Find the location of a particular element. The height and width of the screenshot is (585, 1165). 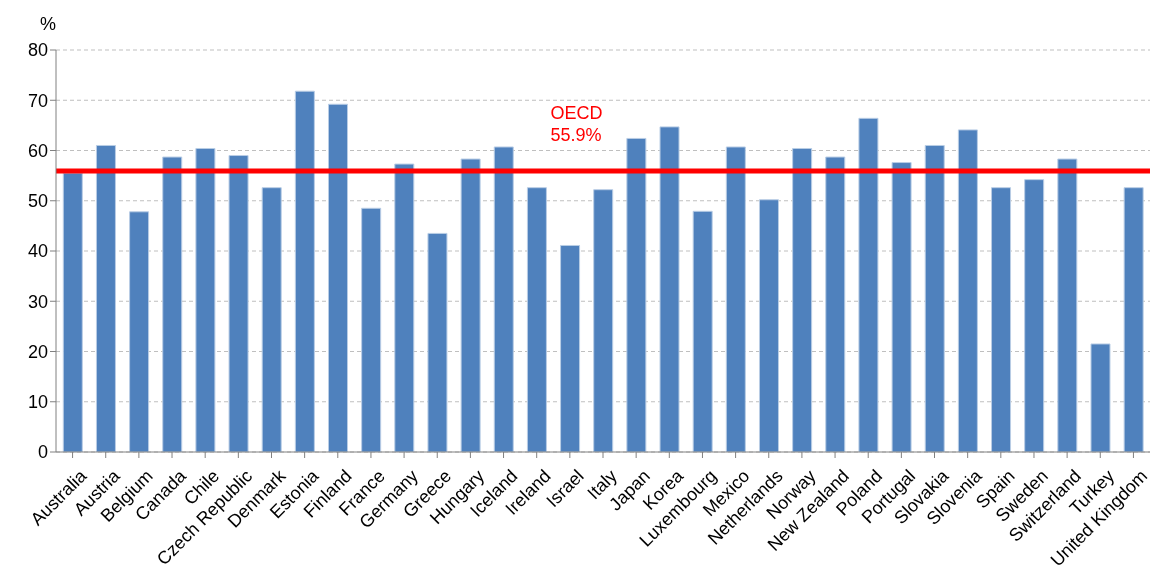

y-tick-label: 0 is located at coordinates (42, 452).